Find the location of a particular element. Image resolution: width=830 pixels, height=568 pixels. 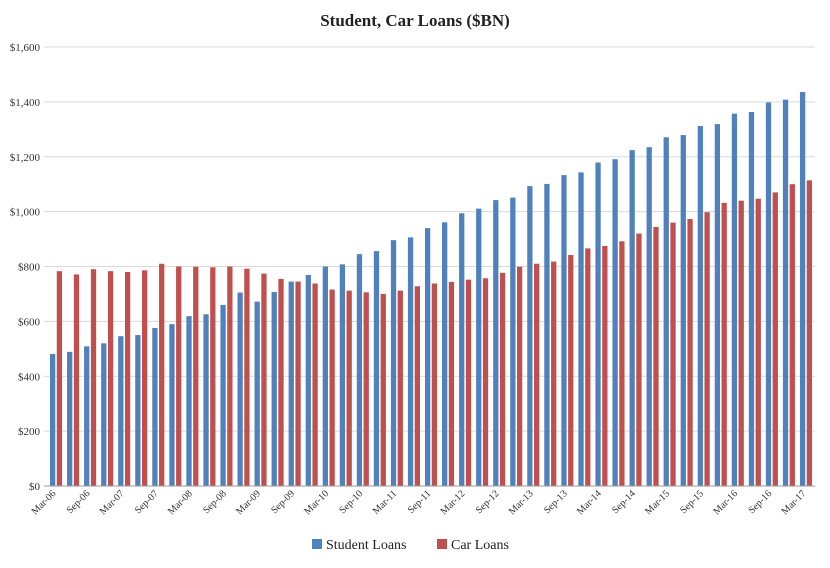

x-tick-label: Mar-17 is located at coordinates (794, 502).